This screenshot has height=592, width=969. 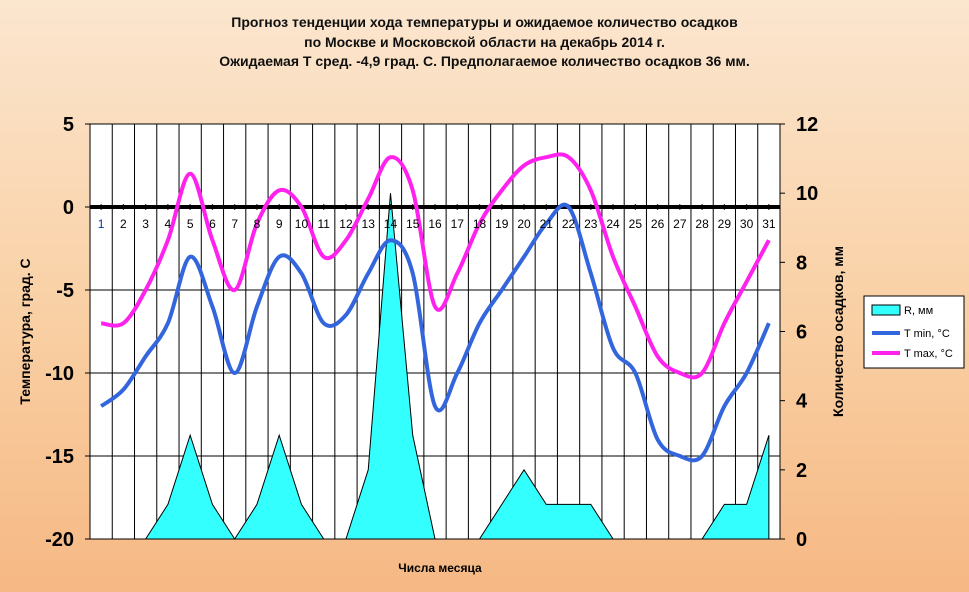 I want to click on y-right-tick-label: 0, so click(x=801, y=540).